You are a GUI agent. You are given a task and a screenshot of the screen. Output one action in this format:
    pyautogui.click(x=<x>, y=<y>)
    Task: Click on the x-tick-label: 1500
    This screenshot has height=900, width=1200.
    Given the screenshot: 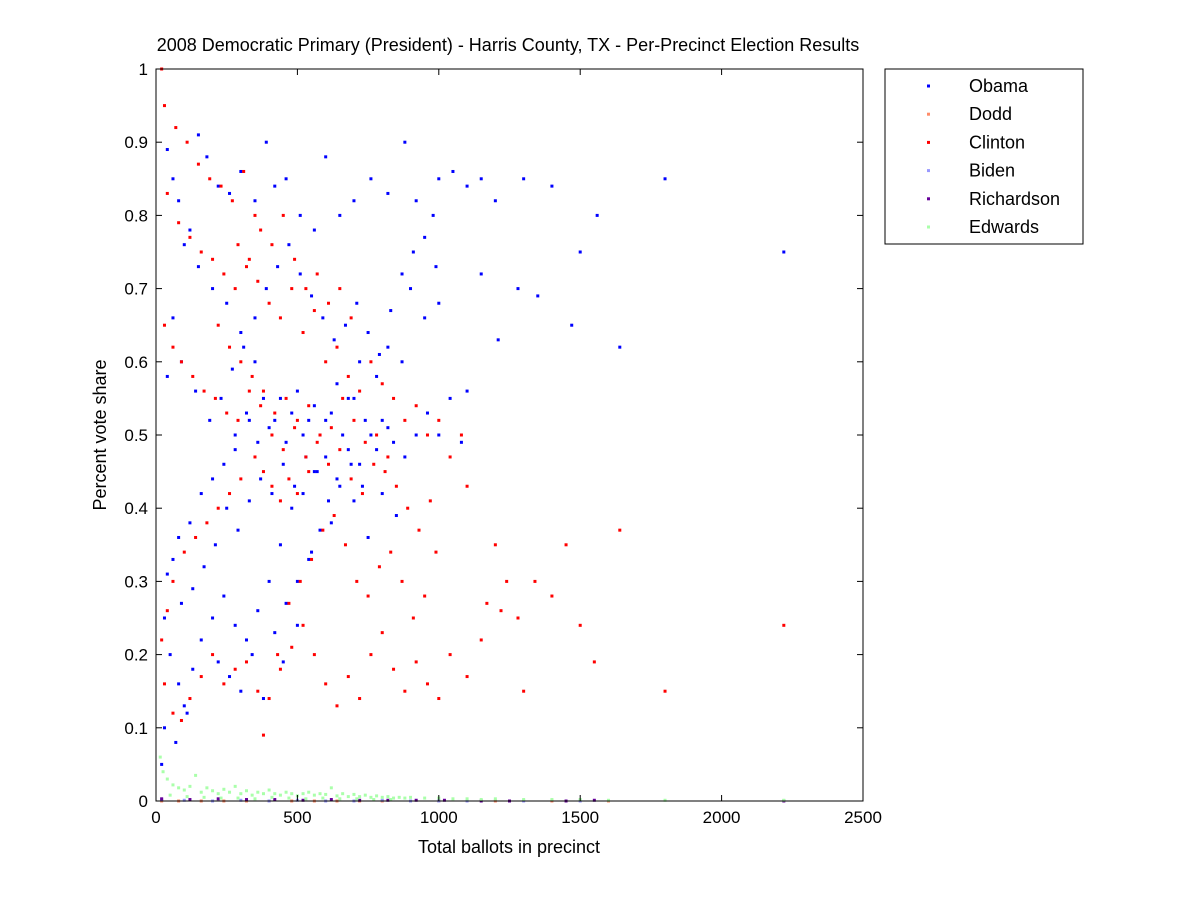 What is the action you would take?
    pyautogui.click(x=580, y=817)
    